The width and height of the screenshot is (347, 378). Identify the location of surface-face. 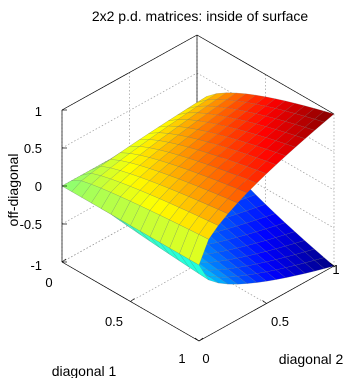
(198, 250).